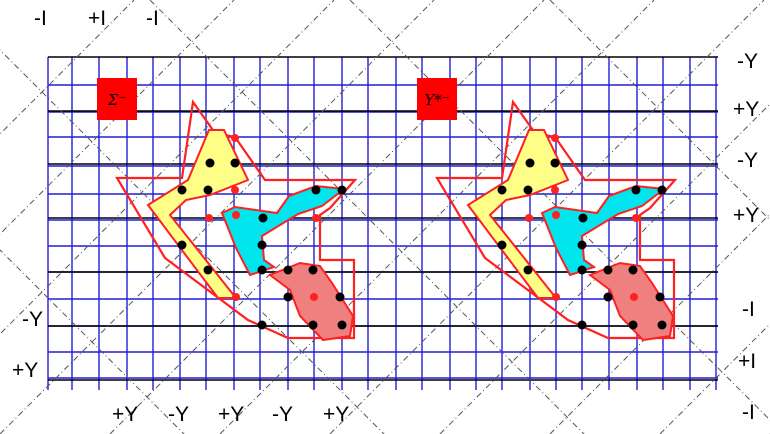 Image resolution: width=770 pixels, height=434 pixels. What do you see at coordinates (282, 414) in the screenshot?
I see `bottom-label-4: -Y` at bounding box center [282, 414].